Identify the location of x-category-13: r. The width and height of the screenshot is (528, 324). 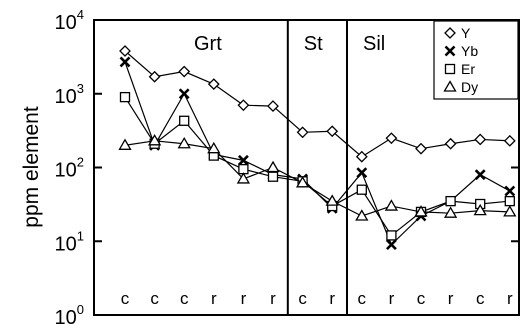
(510, 298).